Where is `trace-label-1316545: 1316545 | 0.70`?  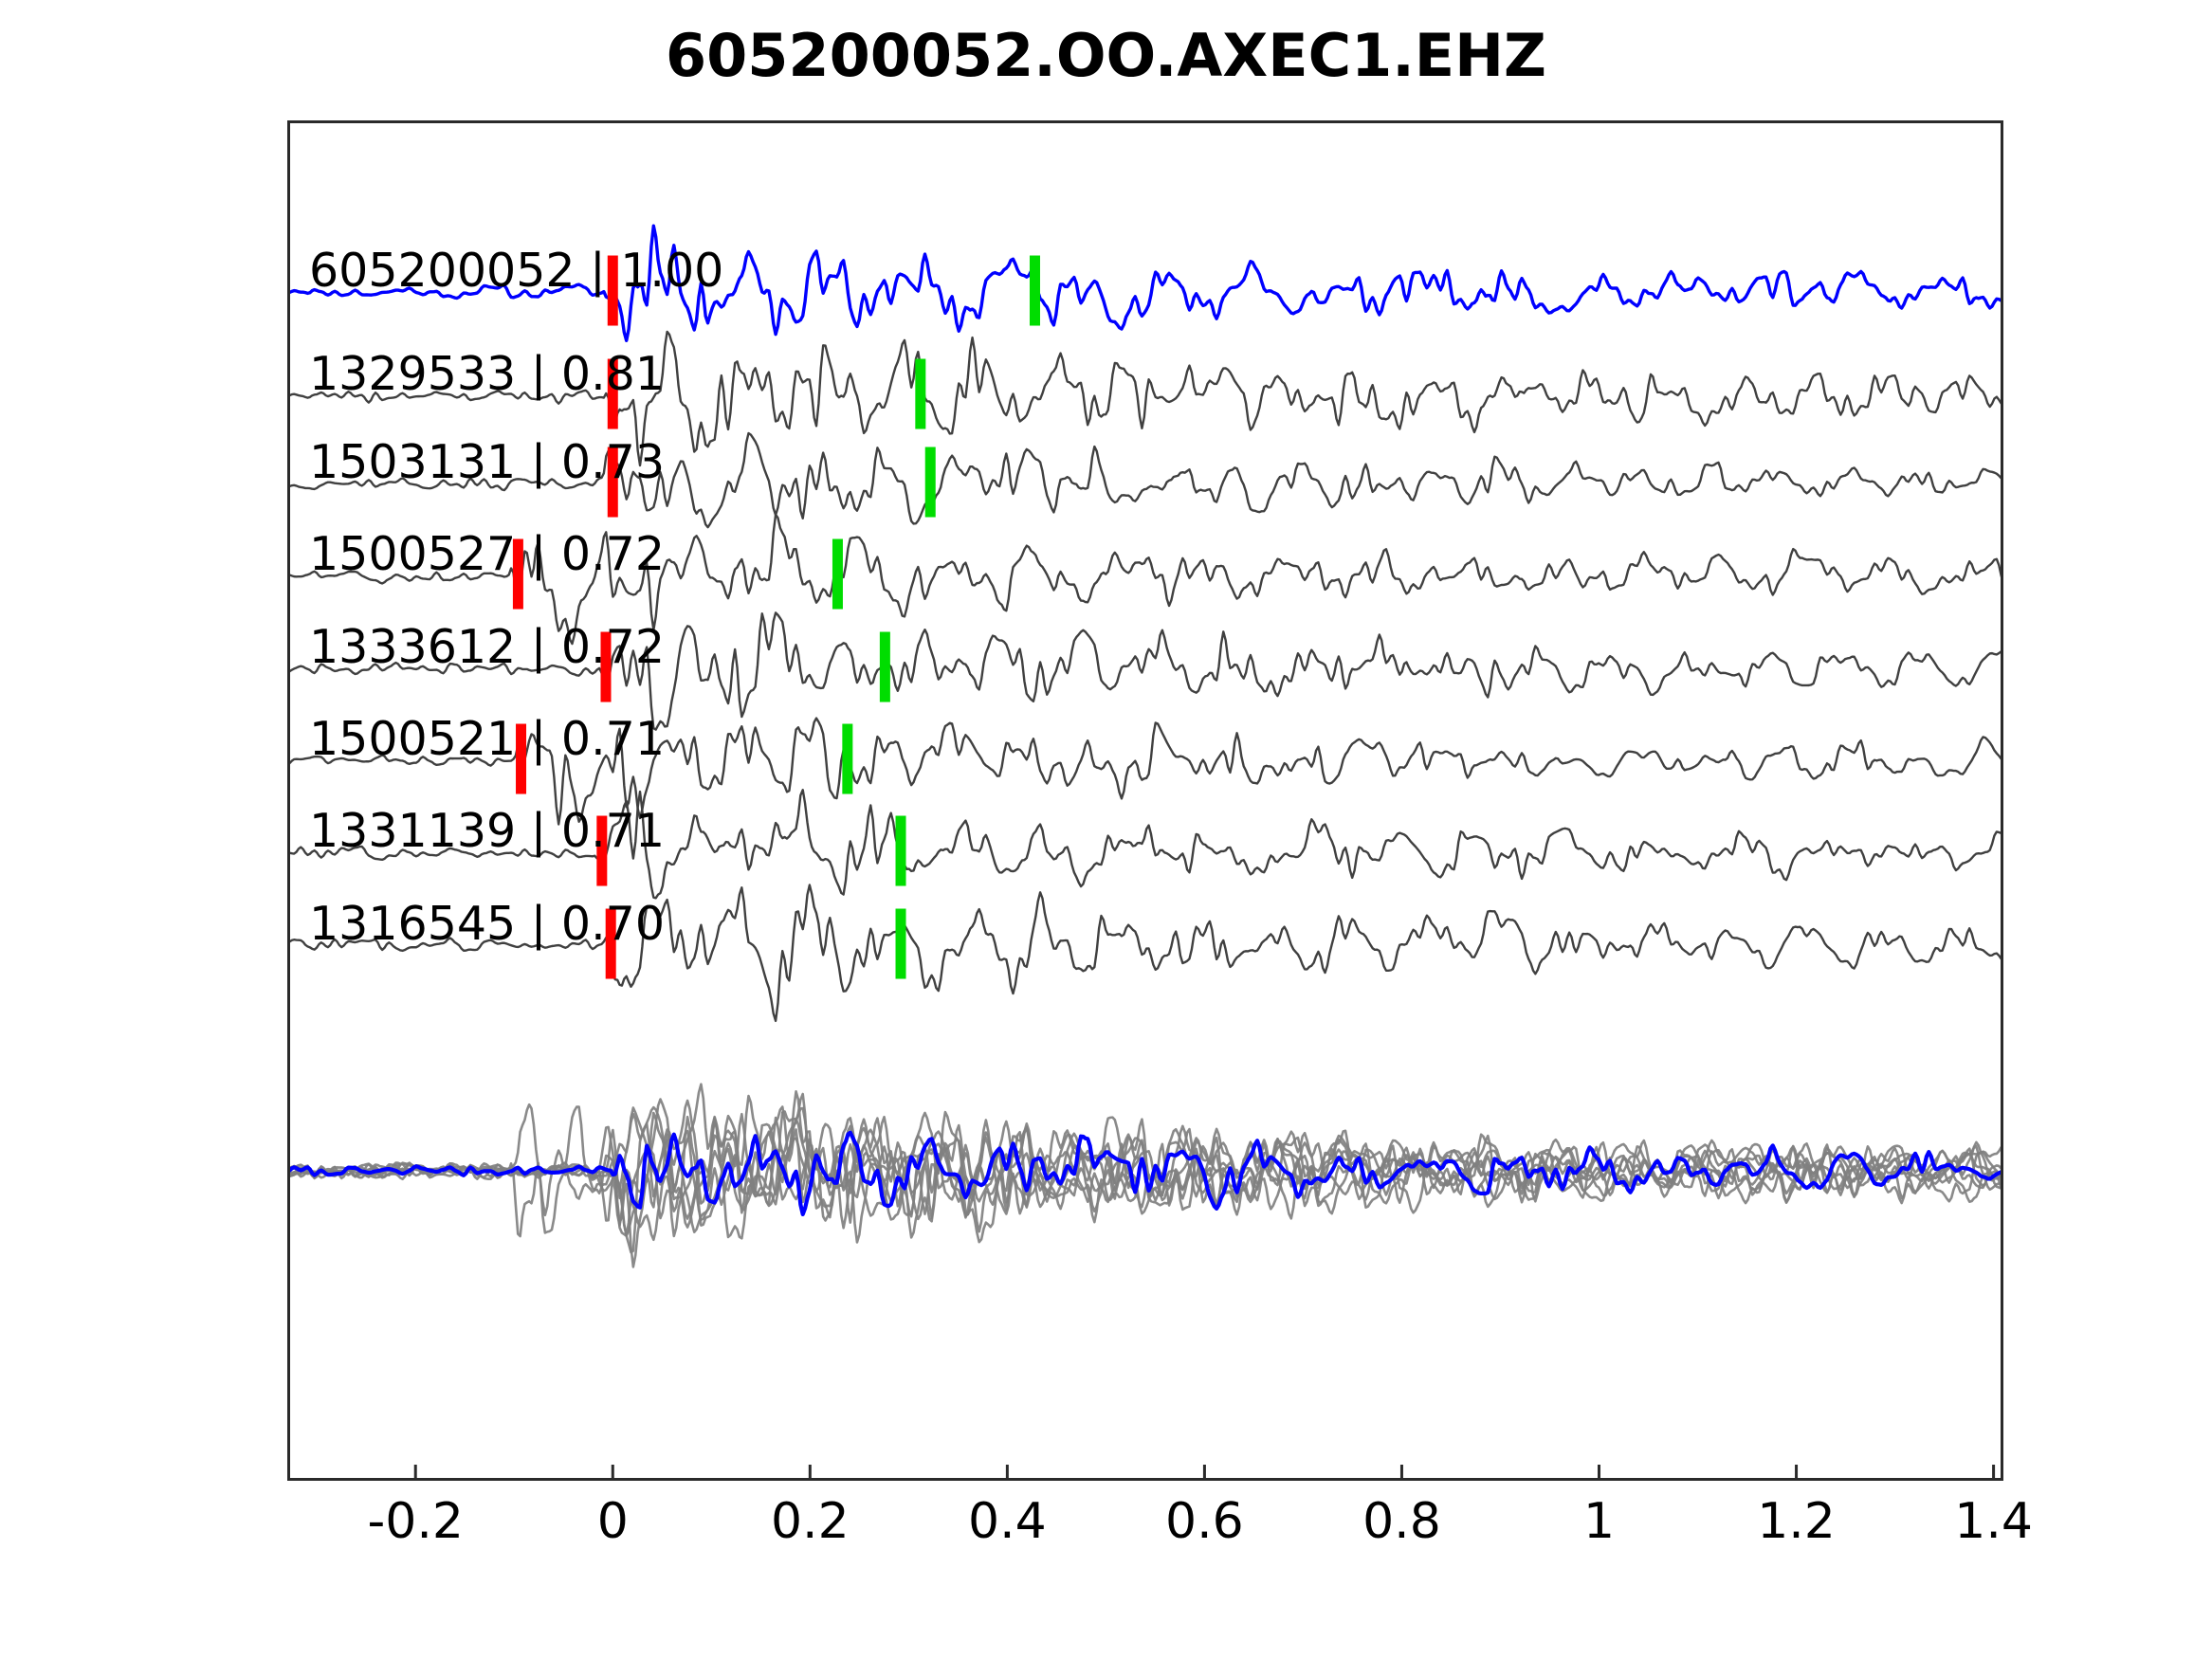 trace-label-1316545: 1316545 | 0.70 is located at coordinates (487, 924).